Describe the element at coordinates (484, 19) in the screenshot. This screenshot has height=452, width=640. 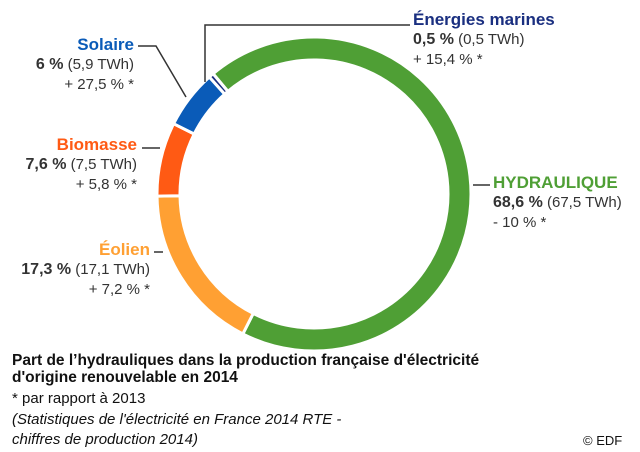
I see `slice-name: Énergies marines` at that location.